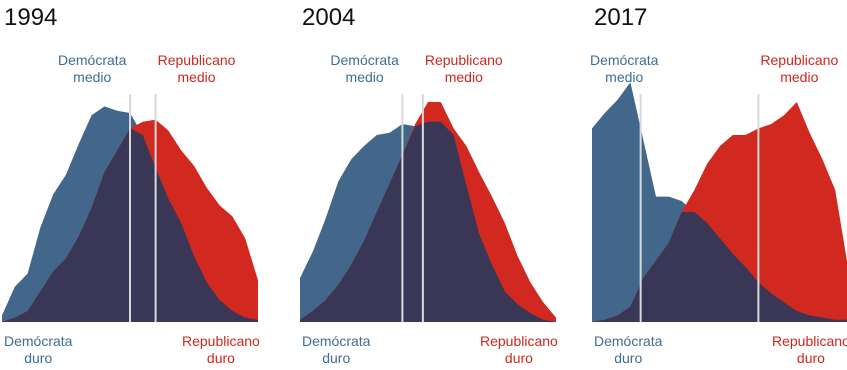 The width and height of the screenshot is (847, 370). Describe the element at coordinates (621, 17) in the screenshot. I see `chart-title: 2017` at that location.